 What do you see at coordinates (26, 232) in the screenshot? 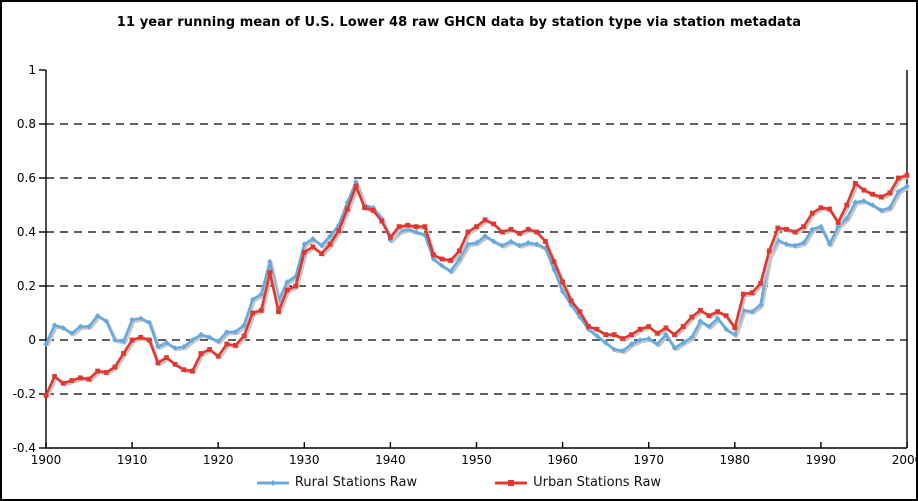
I see `y-axis-tick-label: 0.4` at bounding box center [26, 232].